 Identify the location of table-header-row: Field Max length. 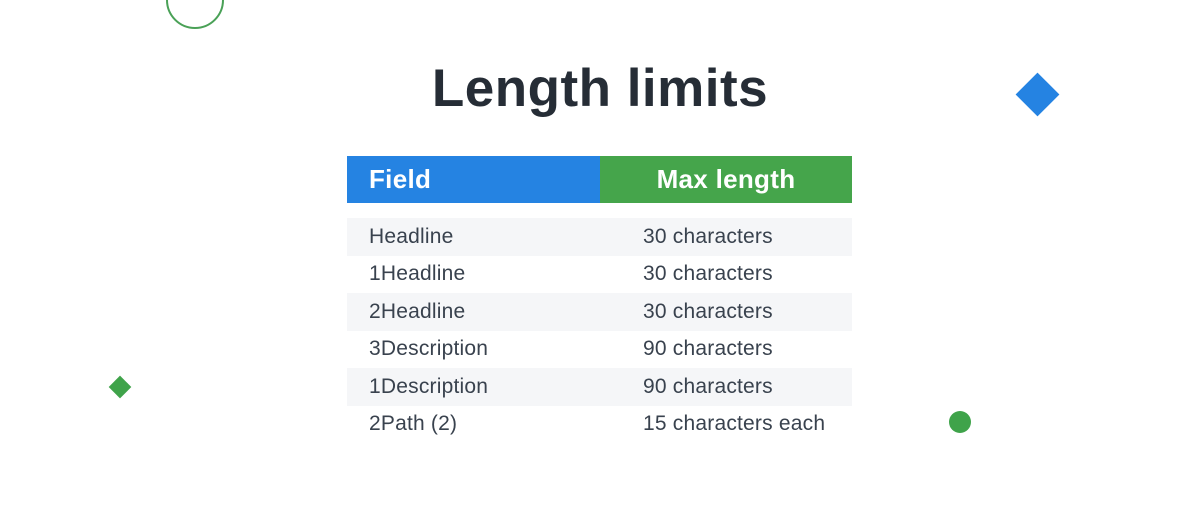
(599, 179).